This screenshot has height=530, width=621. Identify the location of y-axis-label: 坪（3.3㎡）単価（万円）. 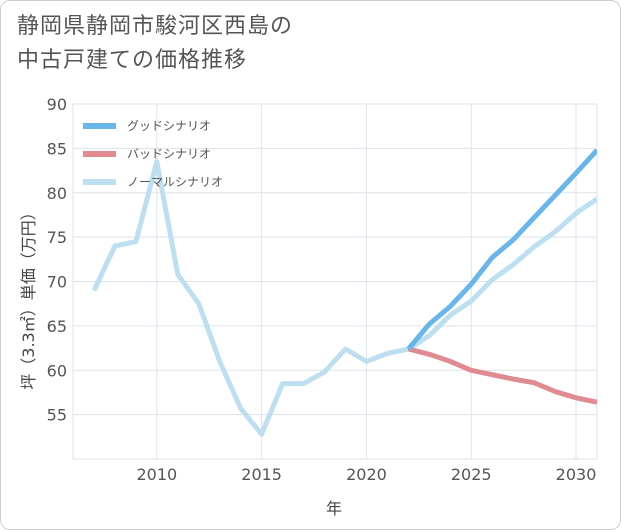
(28, 296).